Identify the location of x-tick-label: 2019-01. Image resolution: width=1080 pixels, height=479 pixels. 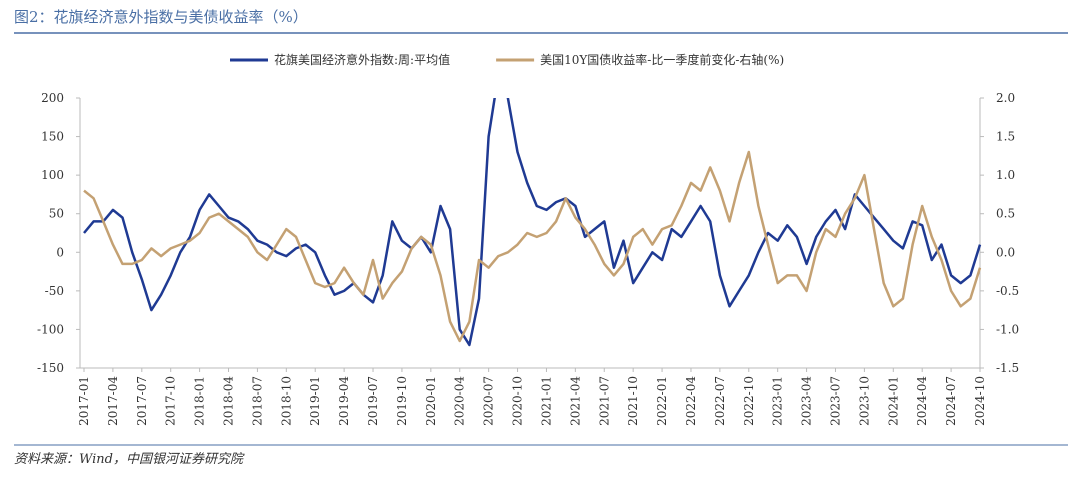
(315, 401).